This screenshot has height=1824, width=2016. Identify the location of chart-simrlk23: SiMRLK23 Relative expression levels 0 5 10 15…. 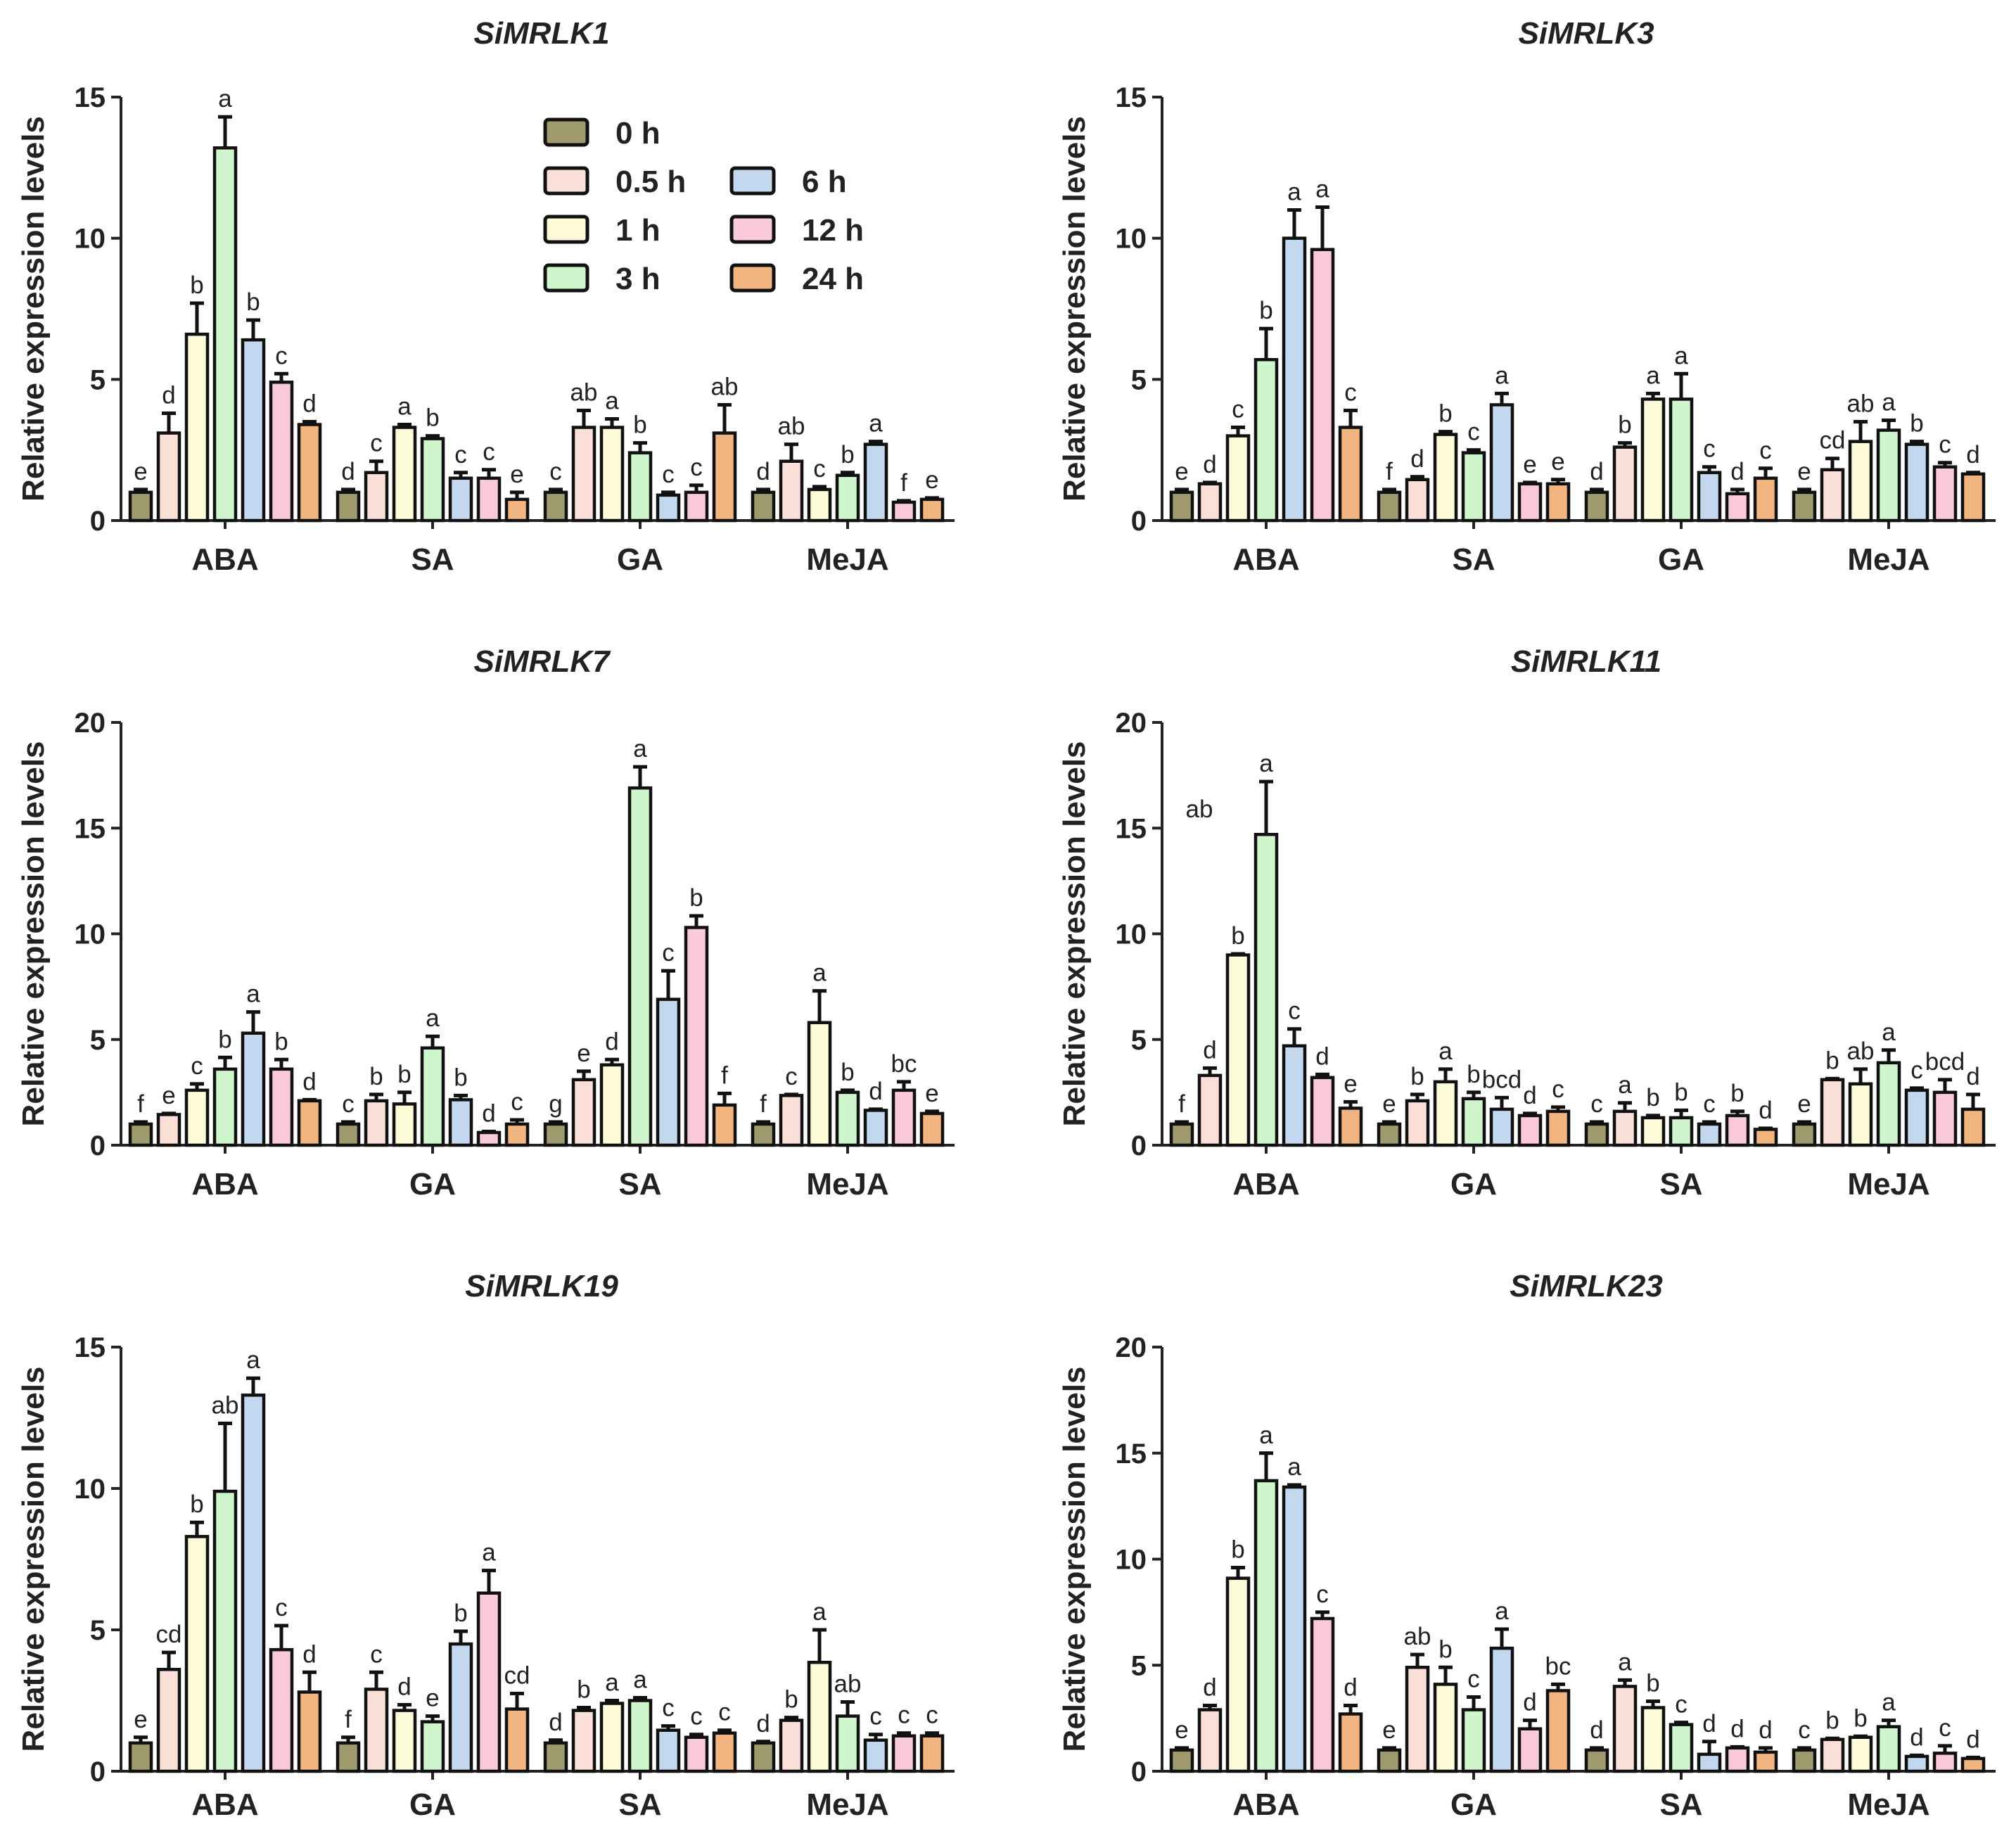
(1527, 1545).